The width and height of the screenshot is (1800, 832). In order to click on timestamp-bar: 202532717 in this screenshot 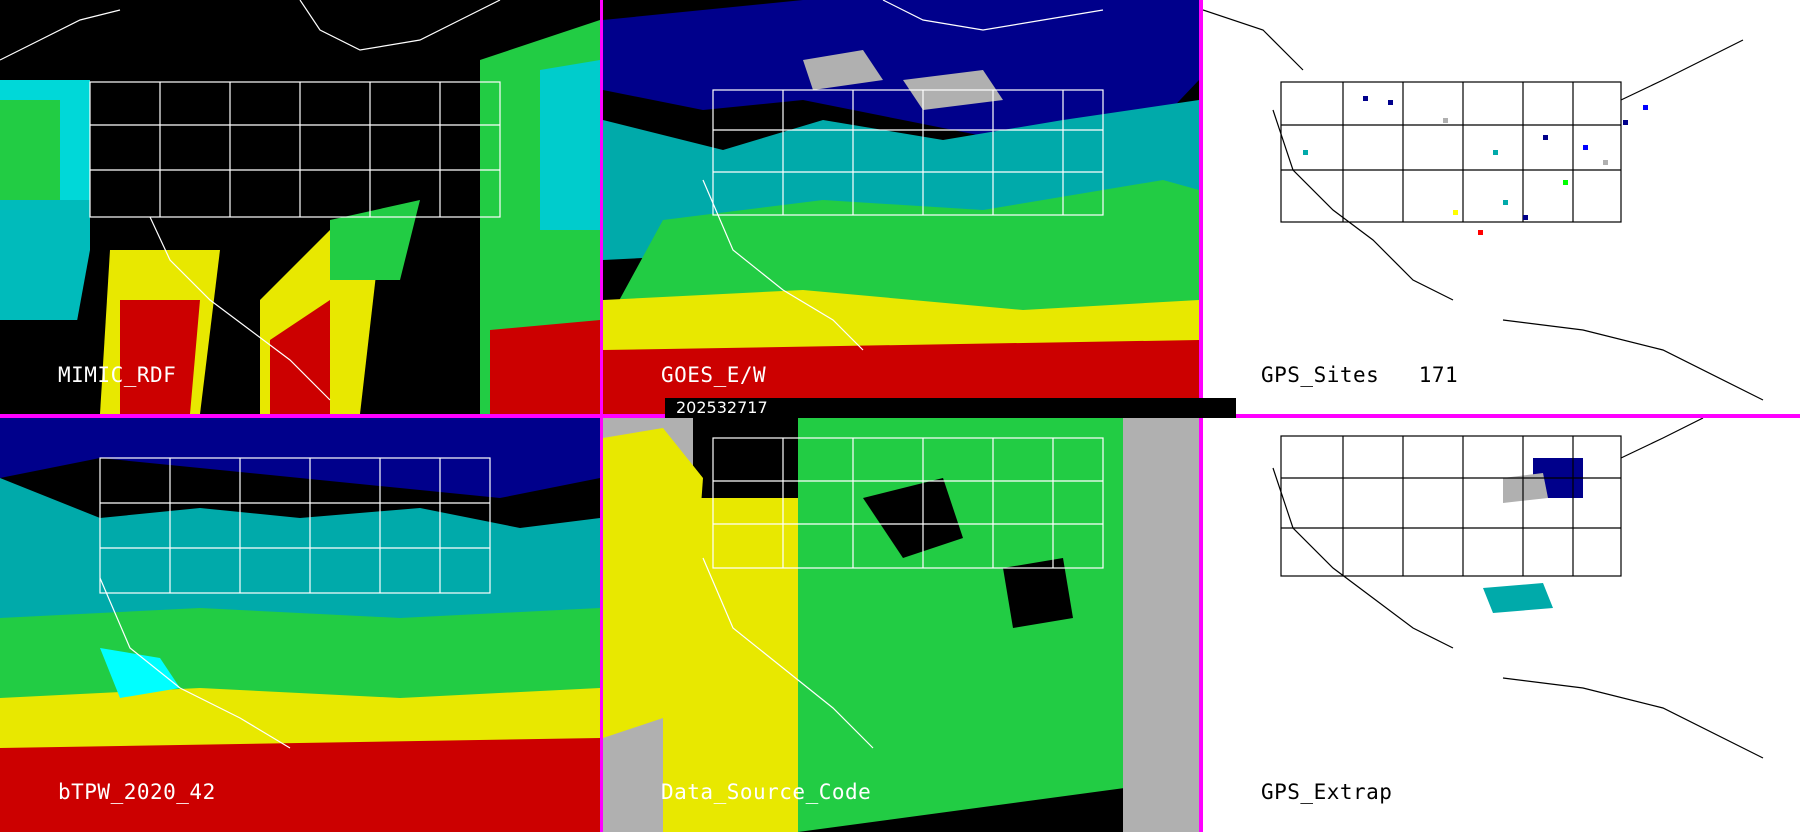, I will do `click(950, 408)`.